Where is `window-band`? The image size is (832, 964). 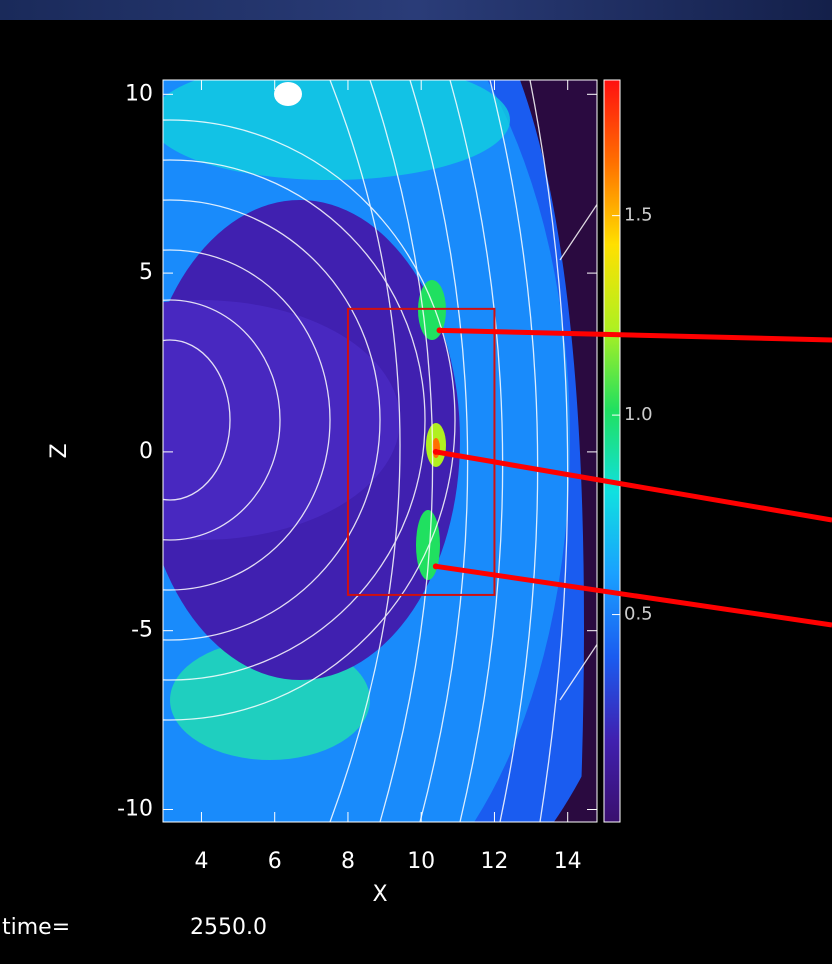 window-band is located at coordinates (416, 10).